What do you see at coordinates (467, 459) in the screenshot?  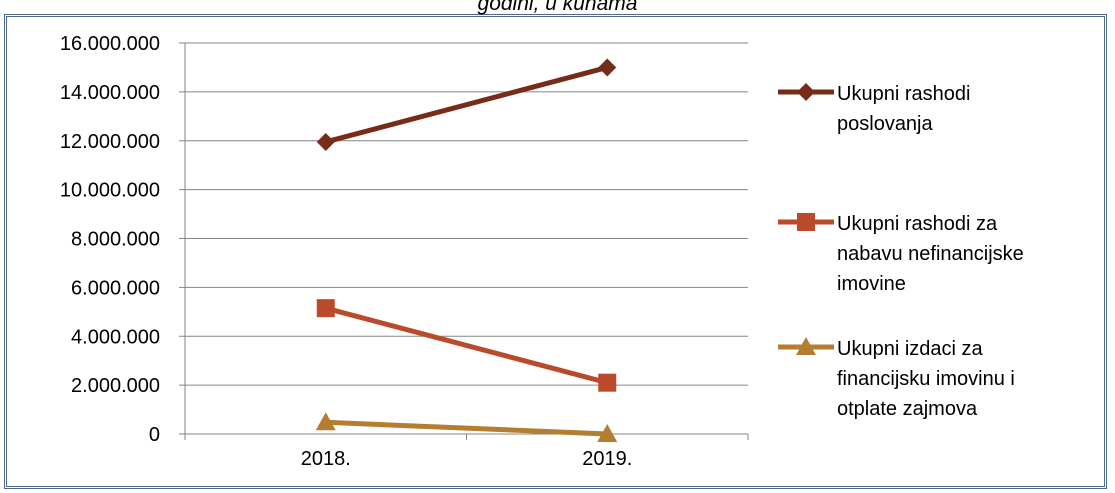 I see `x-axis-tick-labels: 2018. 2019.` at bounding box center [467, 459].